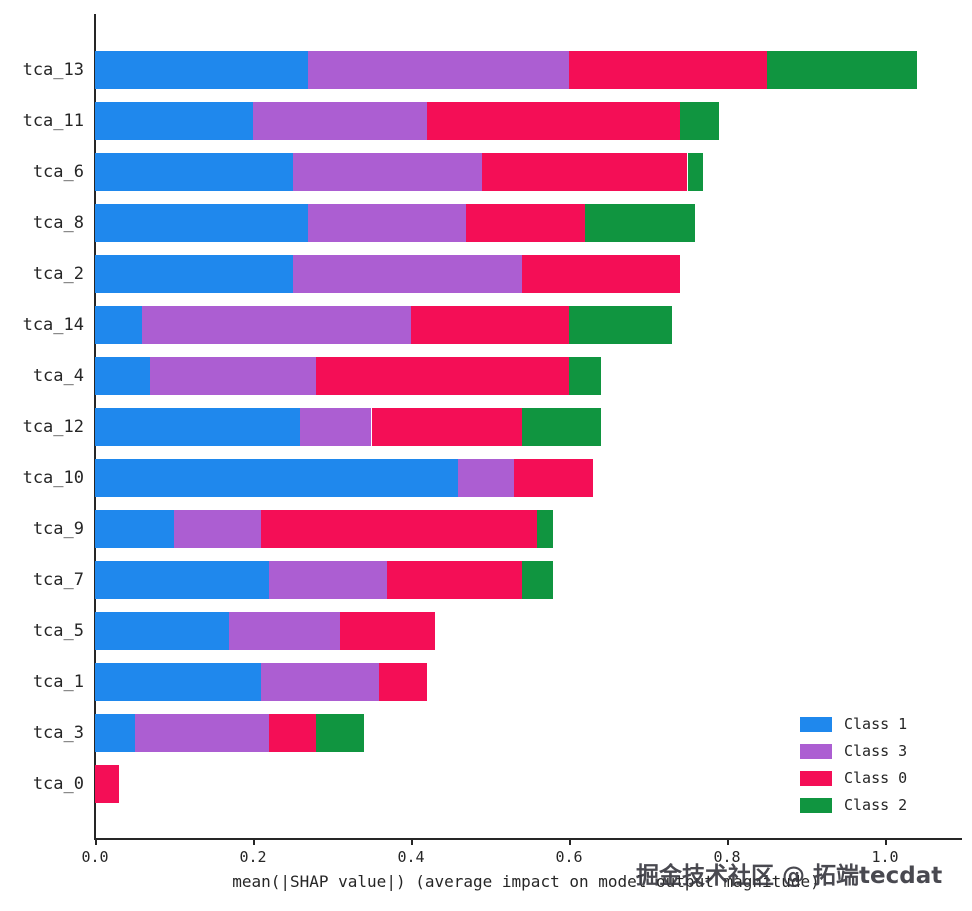 The width and height of the screenshot is (972, 911). What do you see at coordinates (854, 764) in the screenshot?
I see `legend: Class 1 Class 3 Class 0 Class 2` at bounding box center [854, 764].